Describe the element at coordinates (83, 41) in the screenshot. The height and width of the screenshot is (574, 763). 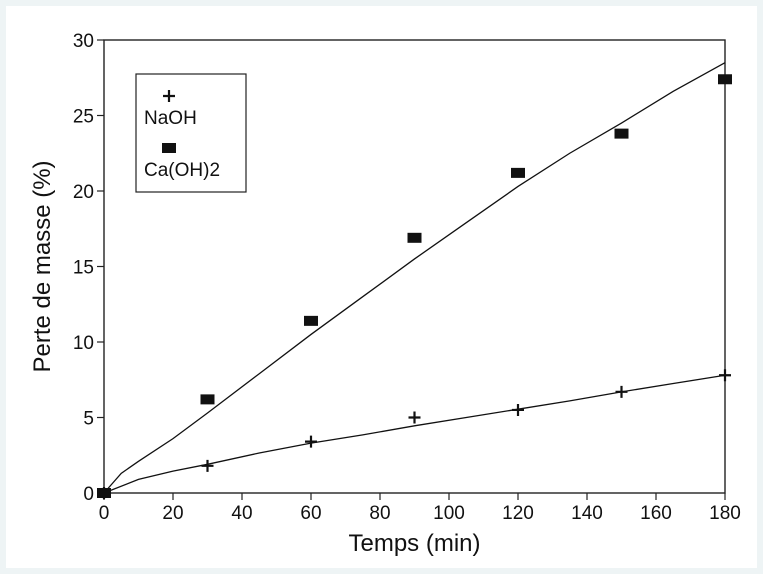
I see `y-tick-label: 30` at that location.